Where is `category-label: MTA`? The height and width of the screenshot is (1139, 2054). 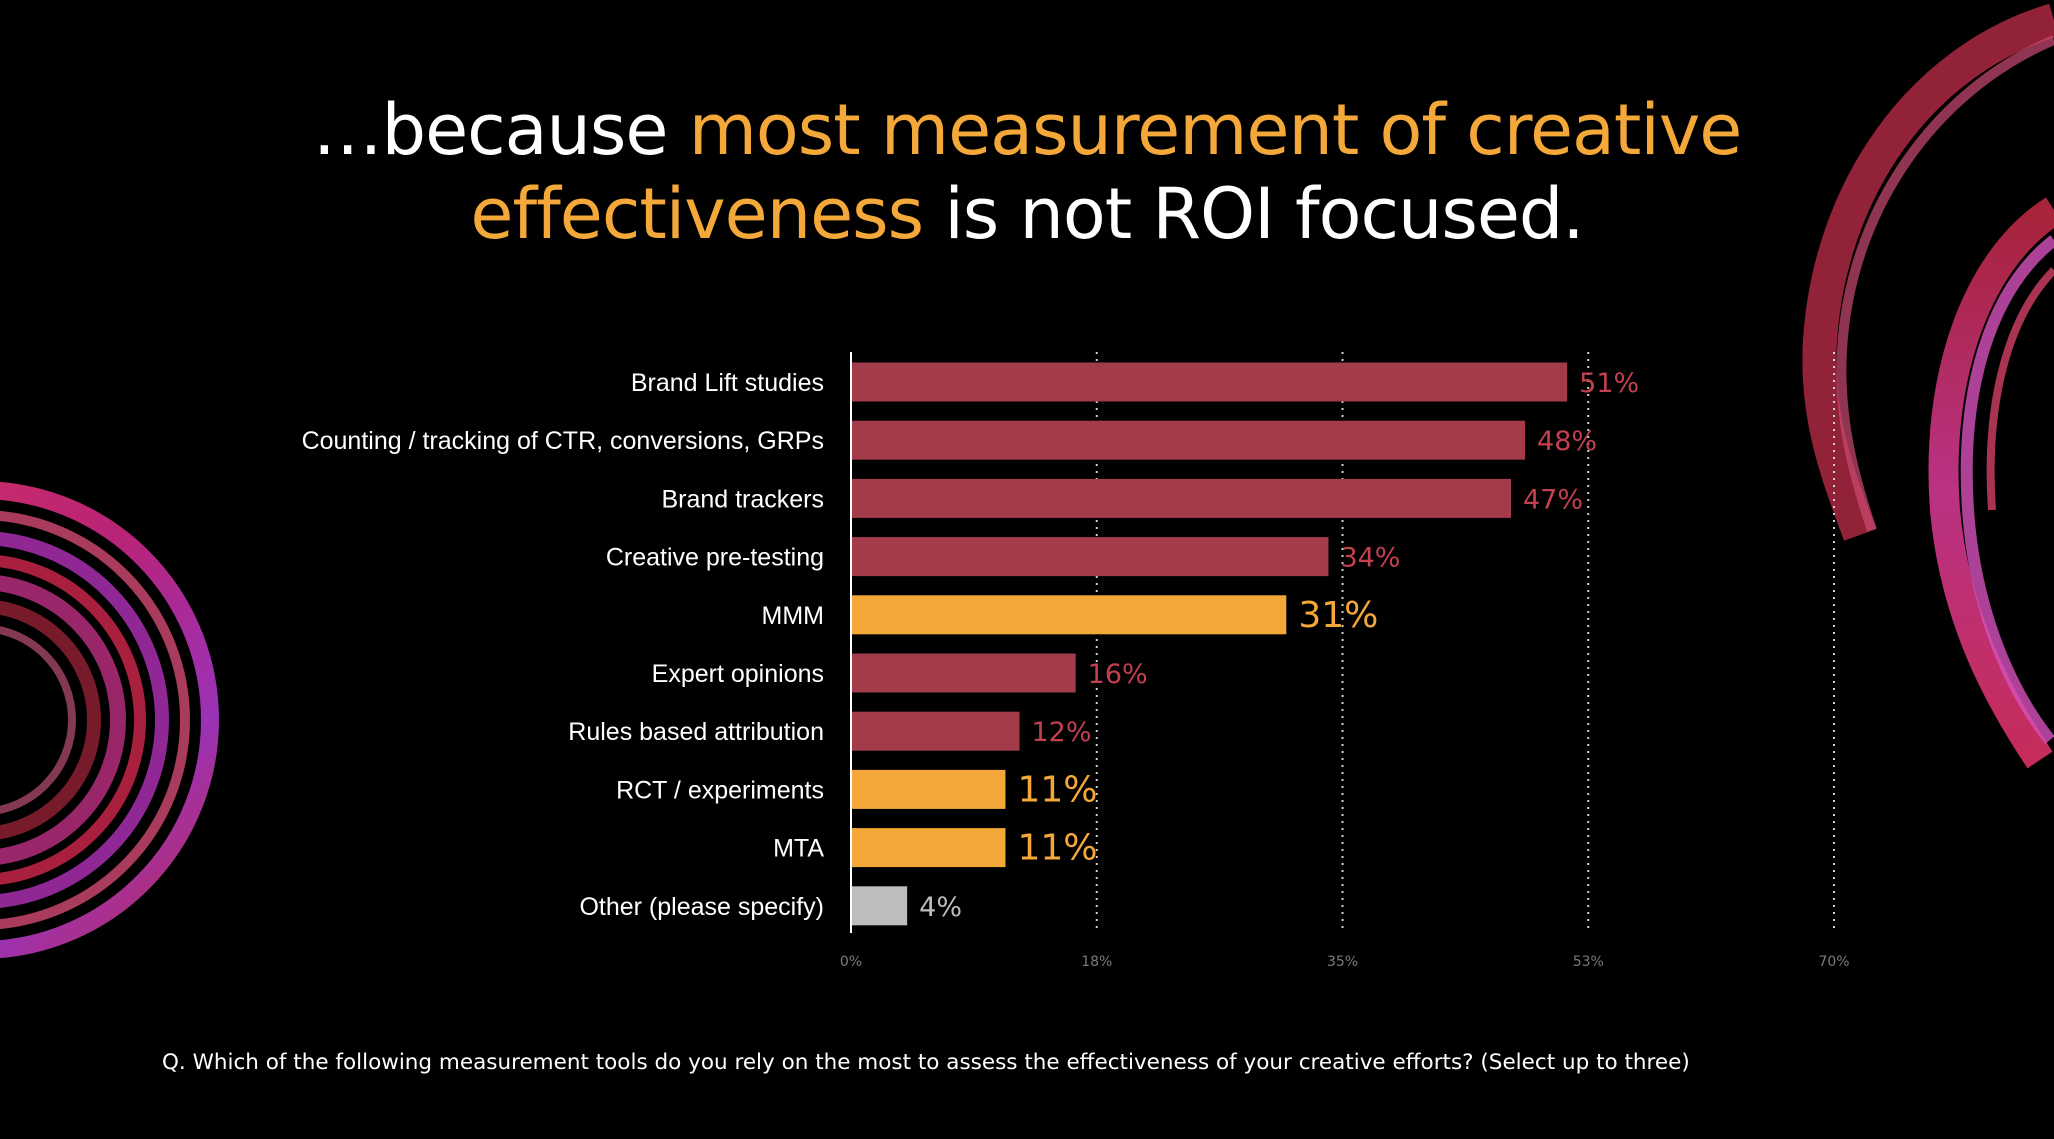
category-label: MTA is located at coordinates (798, 849).